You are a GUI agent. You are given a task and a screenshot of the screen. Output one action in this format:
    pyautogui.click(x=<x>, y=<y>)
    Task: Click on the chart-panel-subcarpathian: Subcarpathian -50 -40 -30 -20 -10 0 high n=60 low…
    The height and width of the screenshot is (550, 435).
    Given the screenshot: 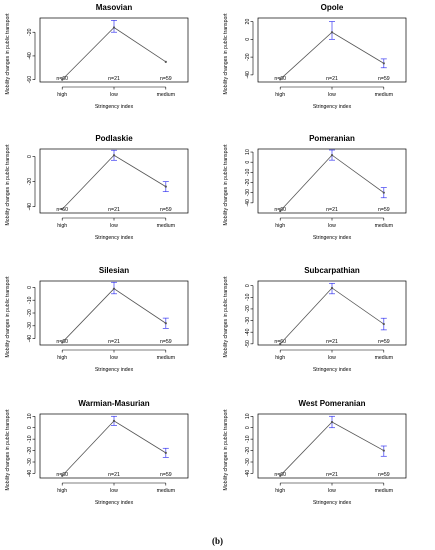 What is the action you would take?
    pyautogui.click(x=315, y=319)
    